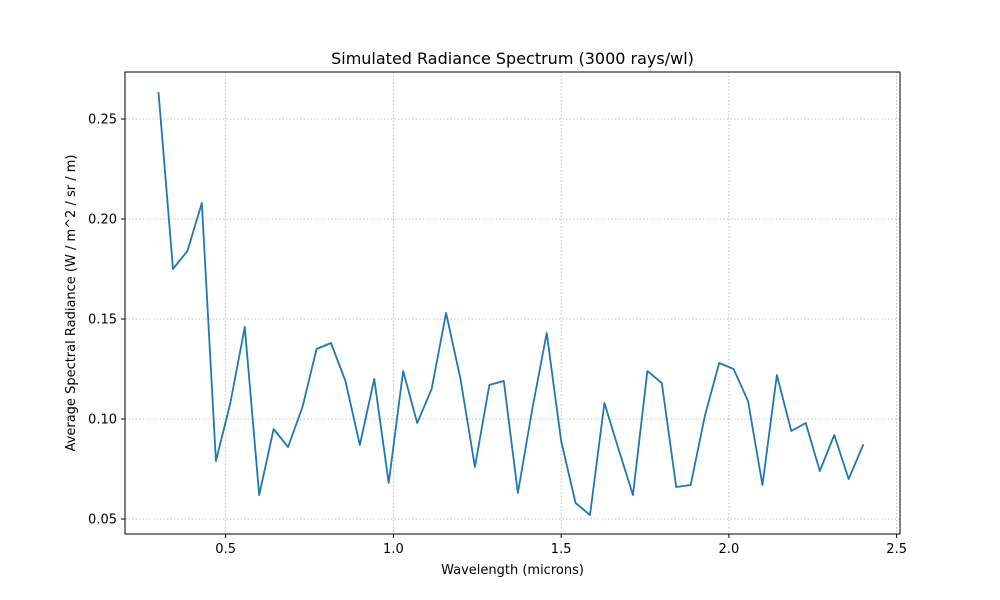  What do you see at coordinates (102, 120) in the screenshot?
I see `y-tick-label: 0.25` at bounding box center [102, 120].